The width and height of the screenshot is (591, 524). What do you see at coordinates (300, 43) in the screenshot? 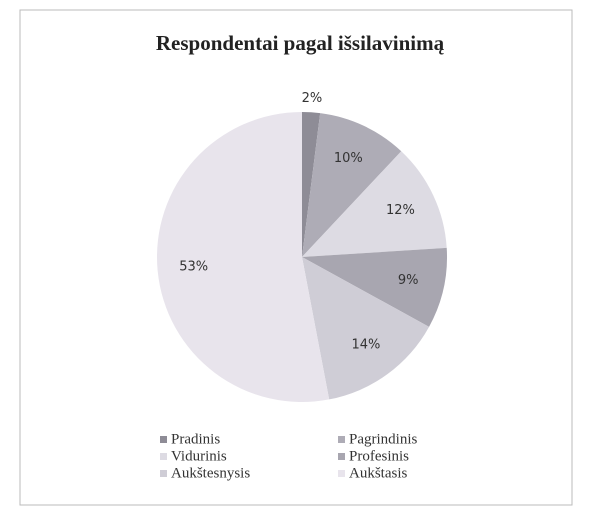
I see `chart-title: Respondentai pagal išsilavinimą` at bounding box center [300, 43].